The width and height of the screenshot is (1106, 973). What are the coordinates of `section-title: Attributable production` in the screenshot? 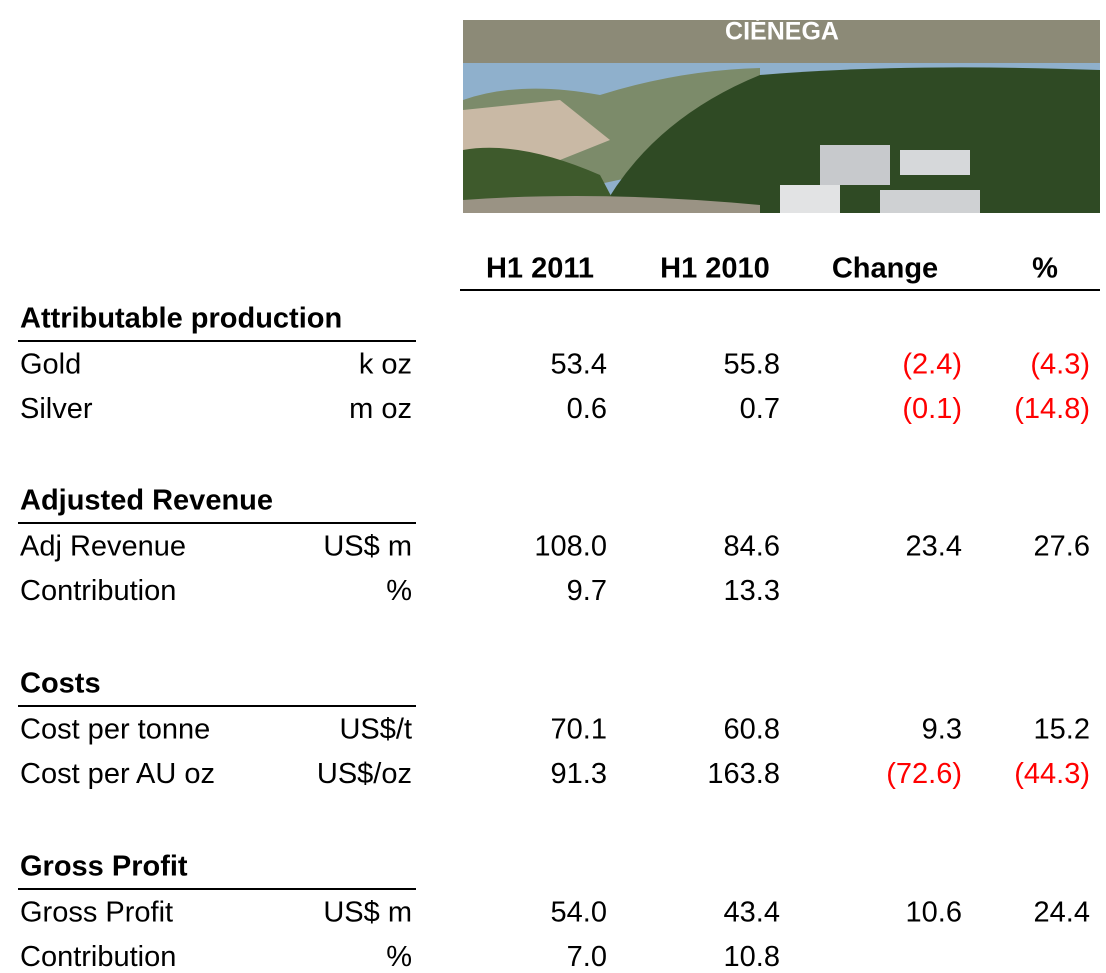 It's located at (181, 319).